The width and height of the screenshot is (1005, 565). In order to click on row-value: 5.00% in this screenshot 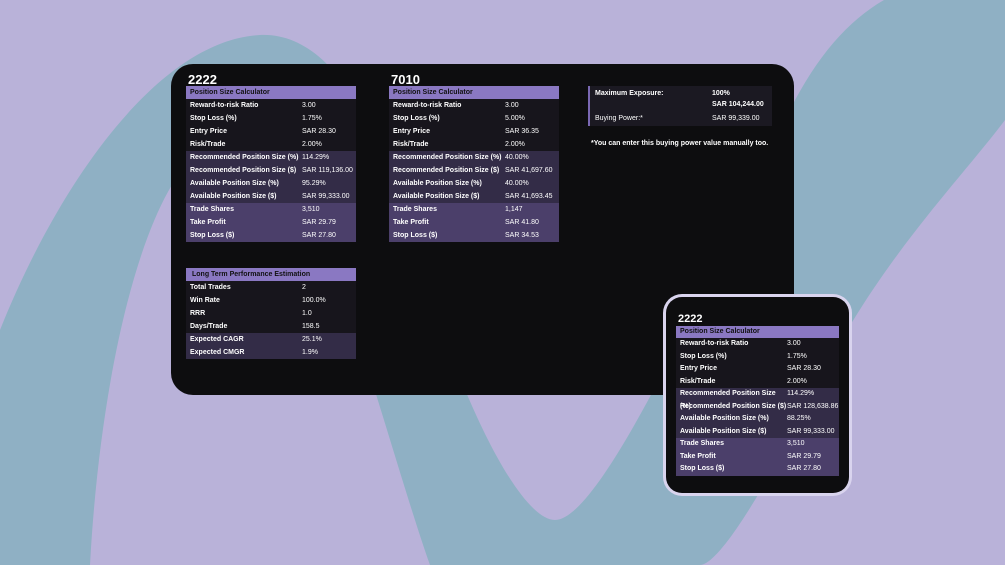, I will do `click(515, 118)`.